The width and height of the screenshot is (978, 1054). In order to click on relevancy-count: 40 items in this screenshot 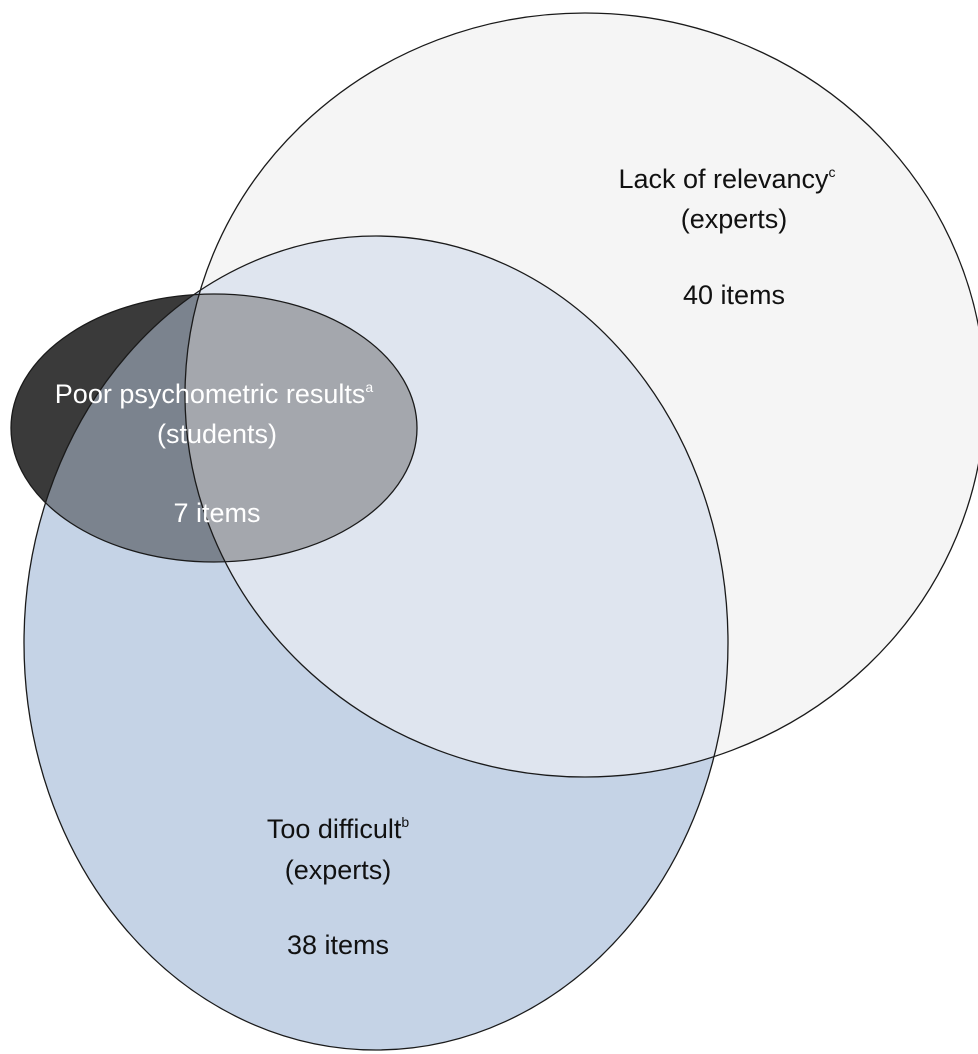, I will do `click(734, 295)`.